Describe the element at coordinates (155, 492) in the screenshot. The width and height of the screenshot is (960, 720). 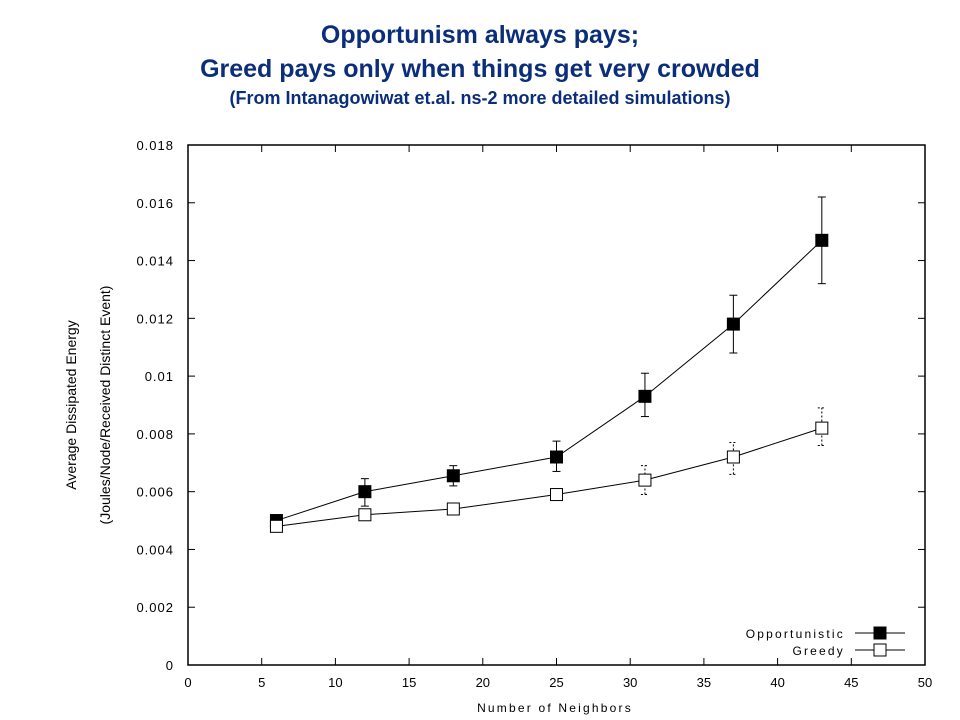
I see `y-tick-label: 0.006` at that location.